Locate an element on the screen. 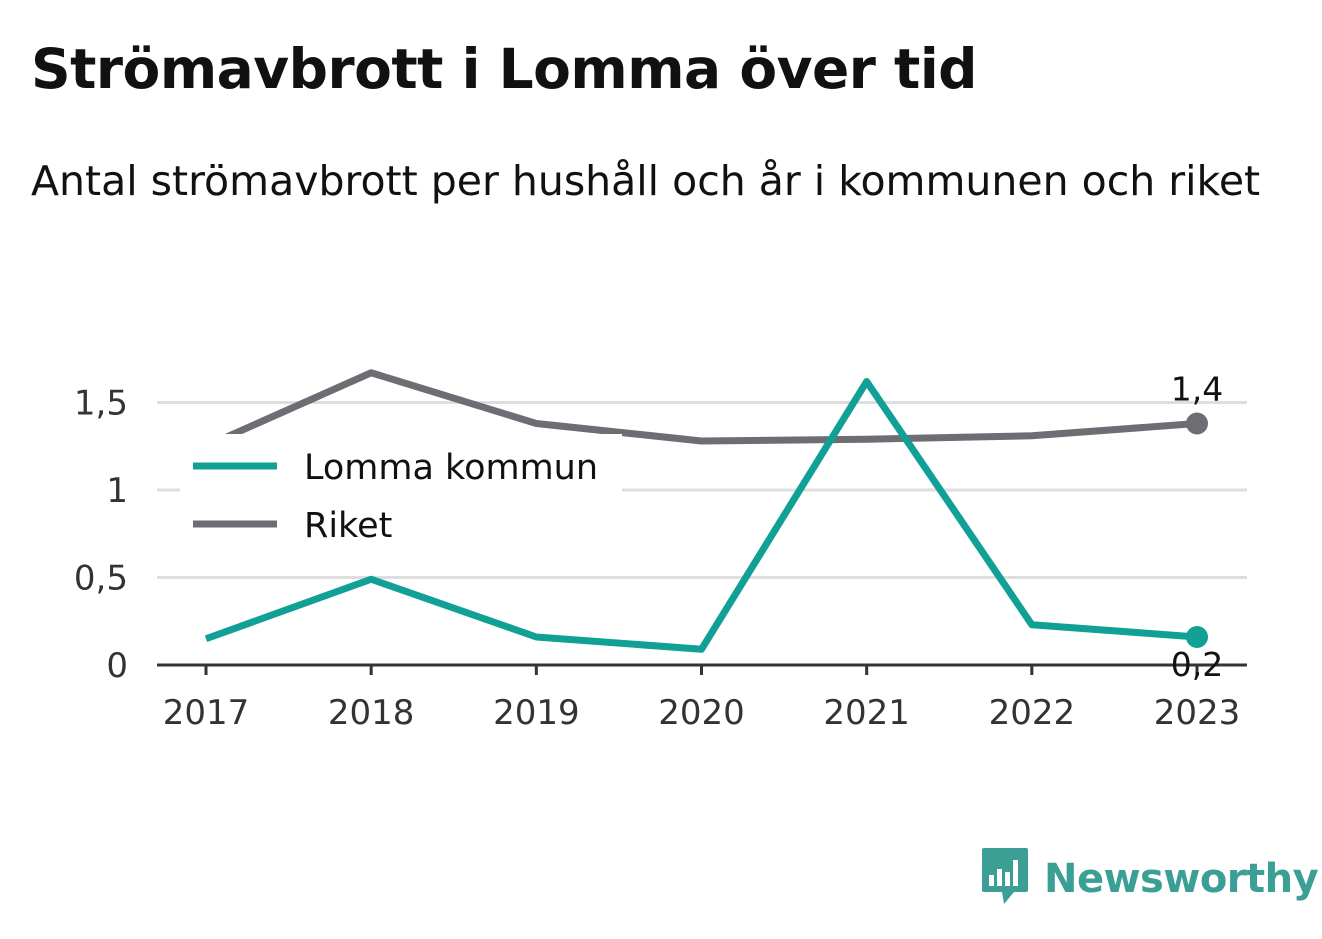  brand-logo: Newsworthy is located at coordinates (1149, 879).